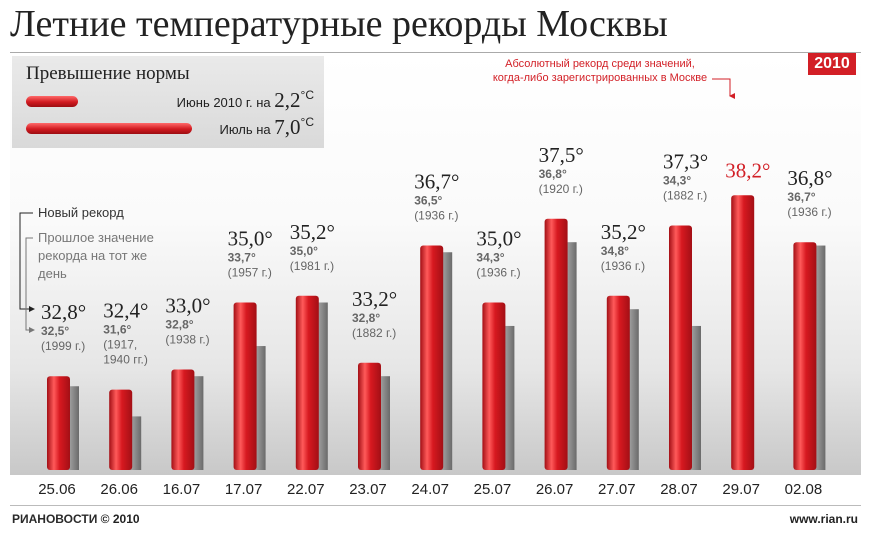  What do you see at coordinates (245, 386) in the screenshot?
I see `new-record-bar-17.07` at bounding box center [245, 386].